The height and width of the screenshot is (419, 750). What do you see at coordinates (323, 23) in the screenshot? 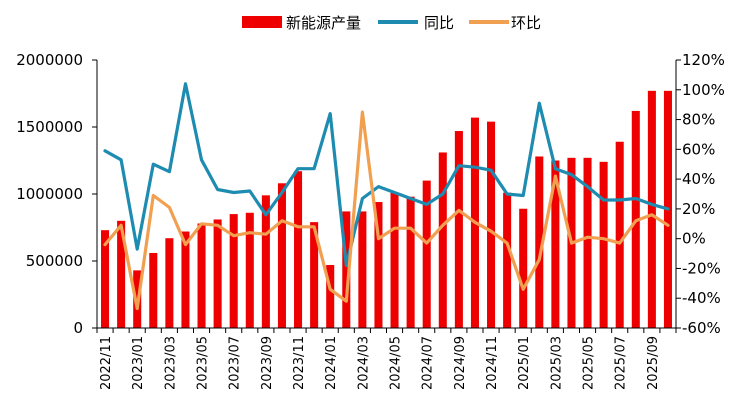
I see `legend-bar-label: 新能源产量` at bounding box center [323, 23].